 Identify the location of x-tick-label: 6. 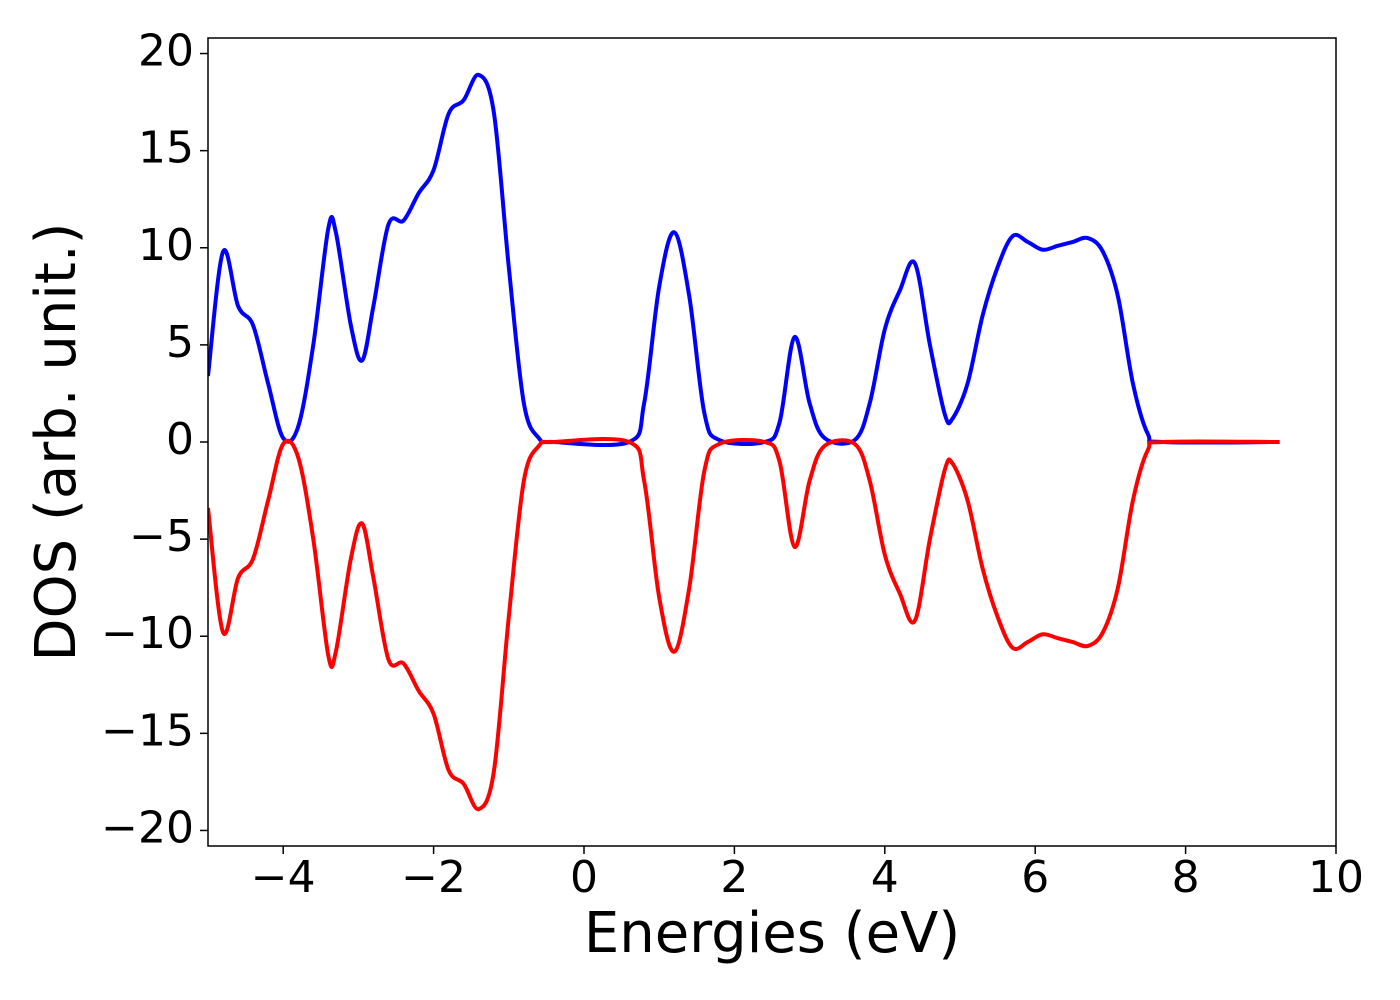
(1035, 877).